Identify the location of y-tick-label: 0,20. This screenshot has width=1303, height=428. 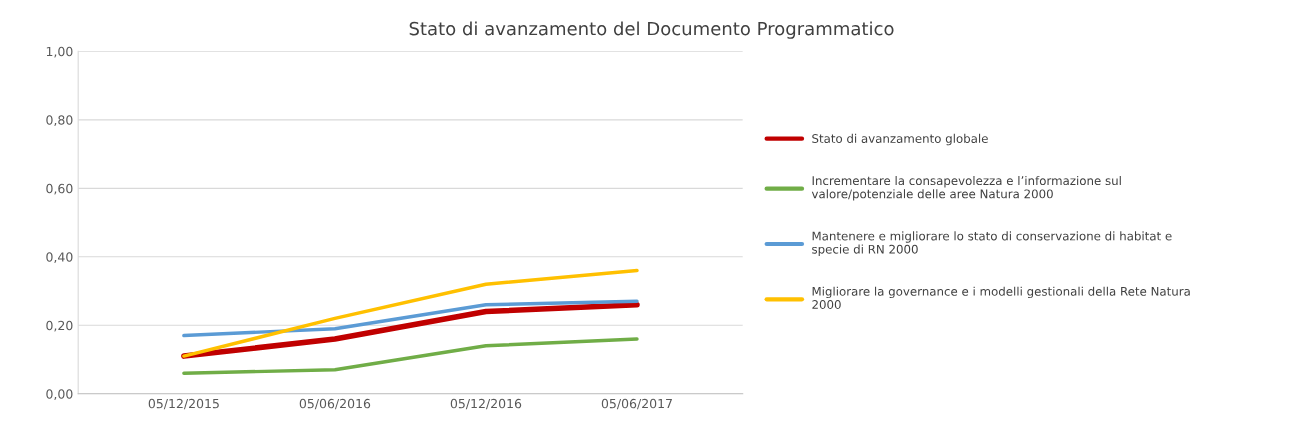
(59, 326).